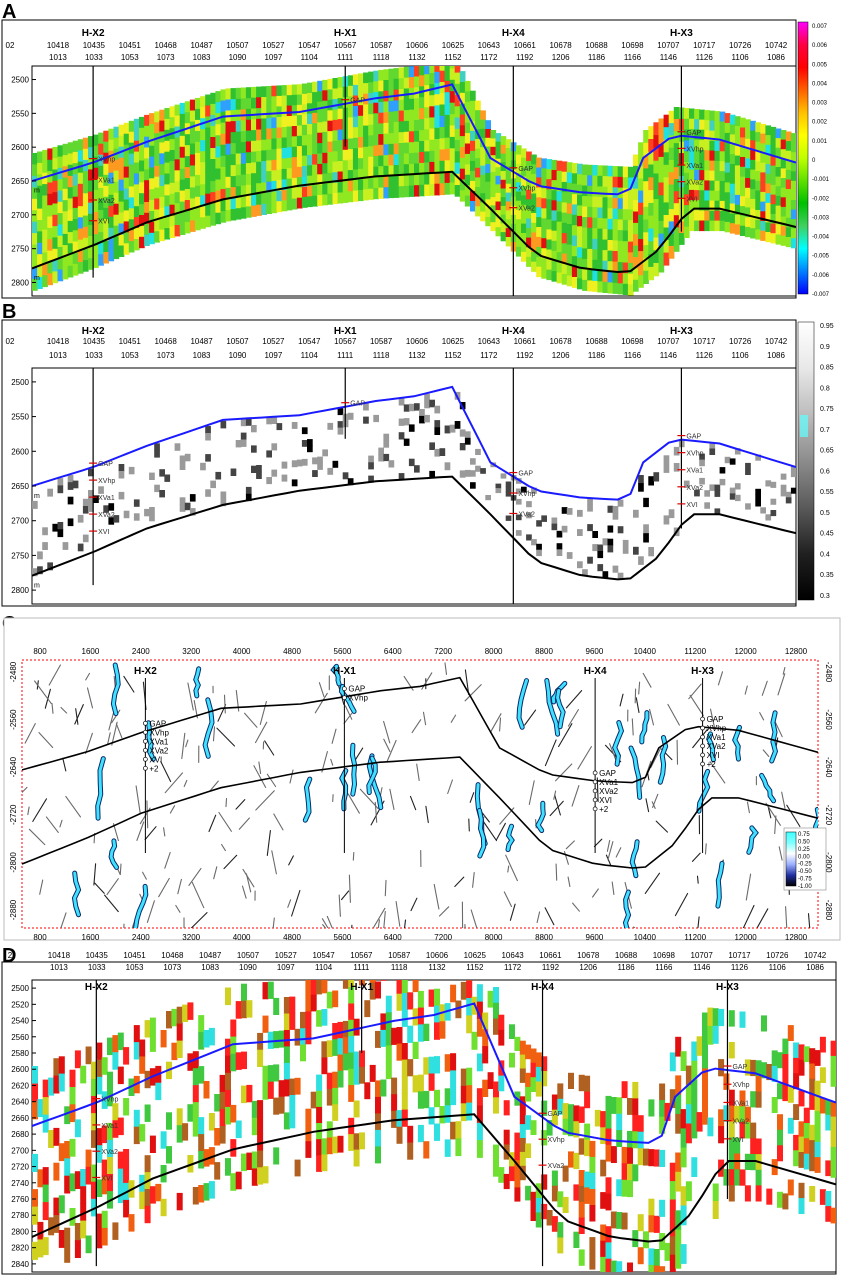  What do you see at coordinates (526, 209) in the screenshot?
I see `well-marker-label: XVa2` at bounding box center [526, 209].